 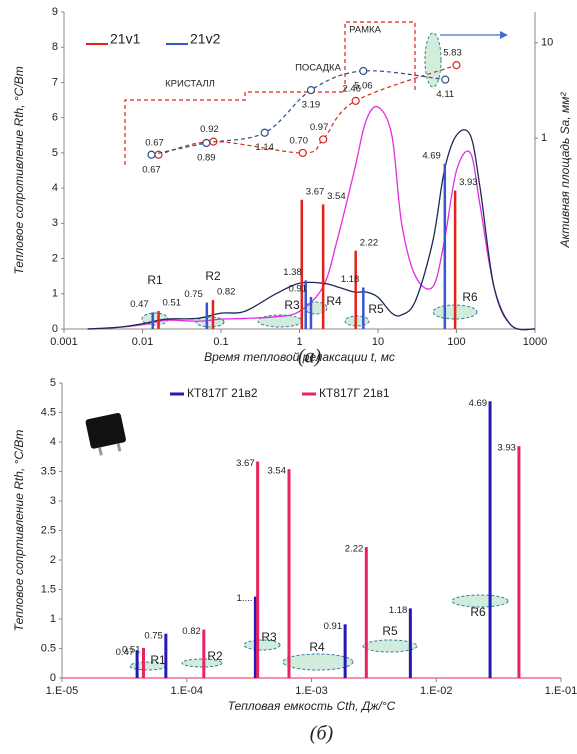 I want to click on legend-label: 21v2, so click(x=205, y=39).